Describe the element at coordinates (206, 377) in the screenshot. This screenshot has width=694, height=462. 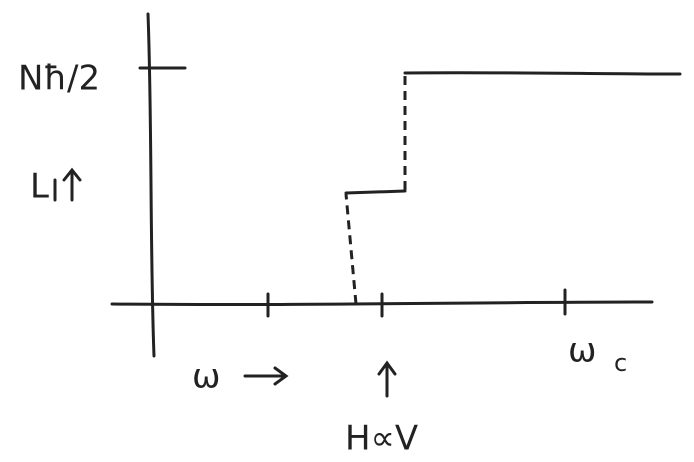
I see `x-axis-label: ω` at that location.